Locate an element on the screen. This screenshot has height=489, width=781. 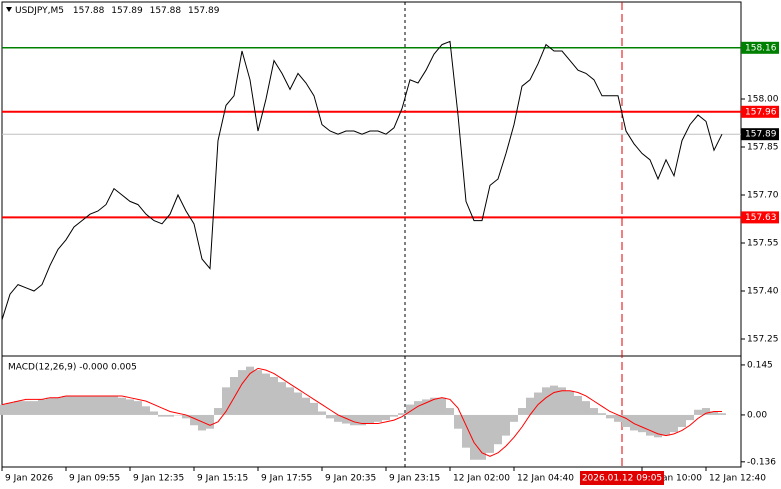
x-tick-label: 9 Jan 20:35 is located at coordinates (350, 479).